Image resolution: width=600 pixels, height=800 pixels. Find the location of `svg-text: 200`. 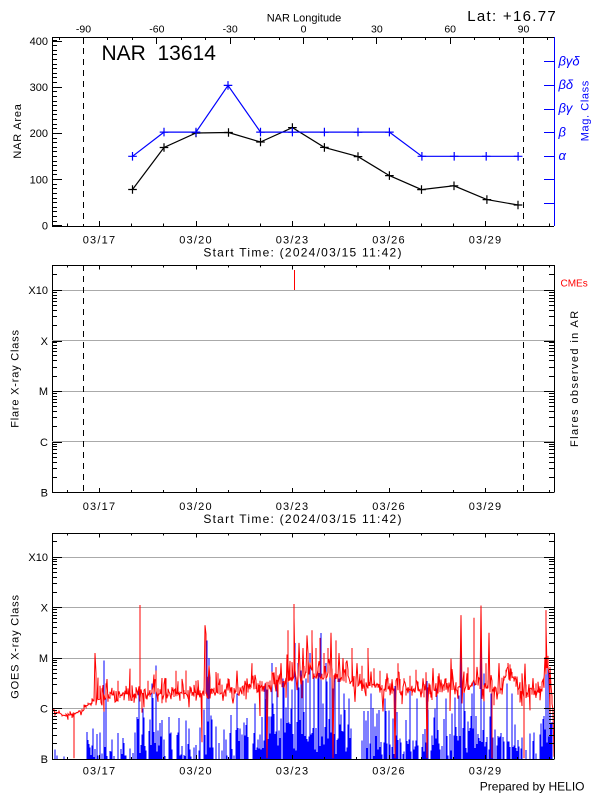

svg-text: 200 is located at coordinates (39, 134).